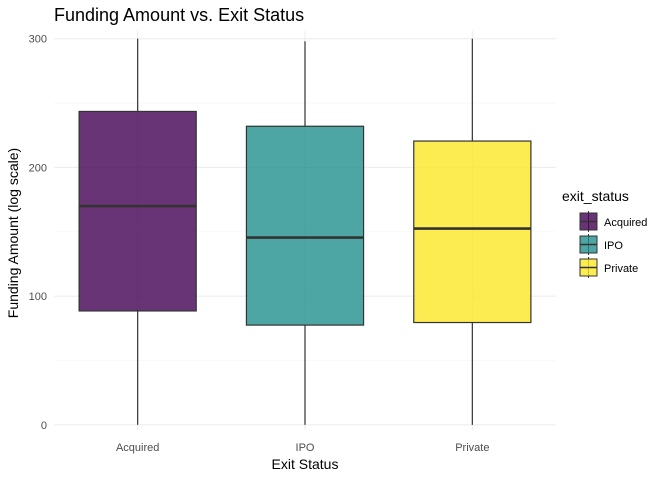 This screenshot has height=480, width=672. I want to click on y-axis-ticks: 0 100 200 300, so click(38, 233).